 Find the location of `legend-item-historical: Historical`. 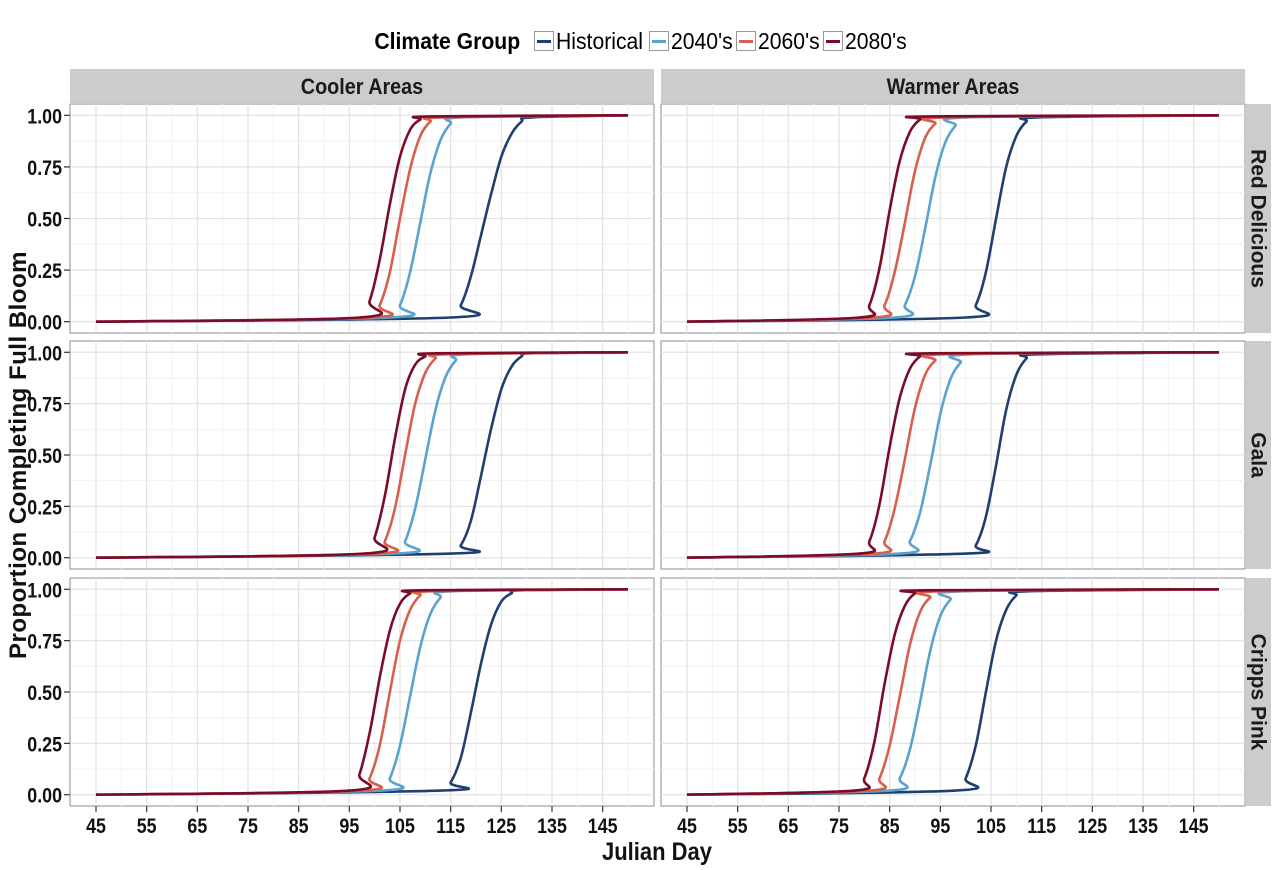

legend-item-historical: Historical is located at coordinates (590, 41).